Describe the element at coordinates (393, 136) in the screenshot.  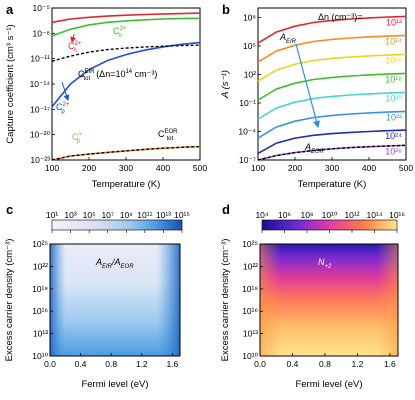
I see `b-legend-label-6: 10²⁴` at that location.